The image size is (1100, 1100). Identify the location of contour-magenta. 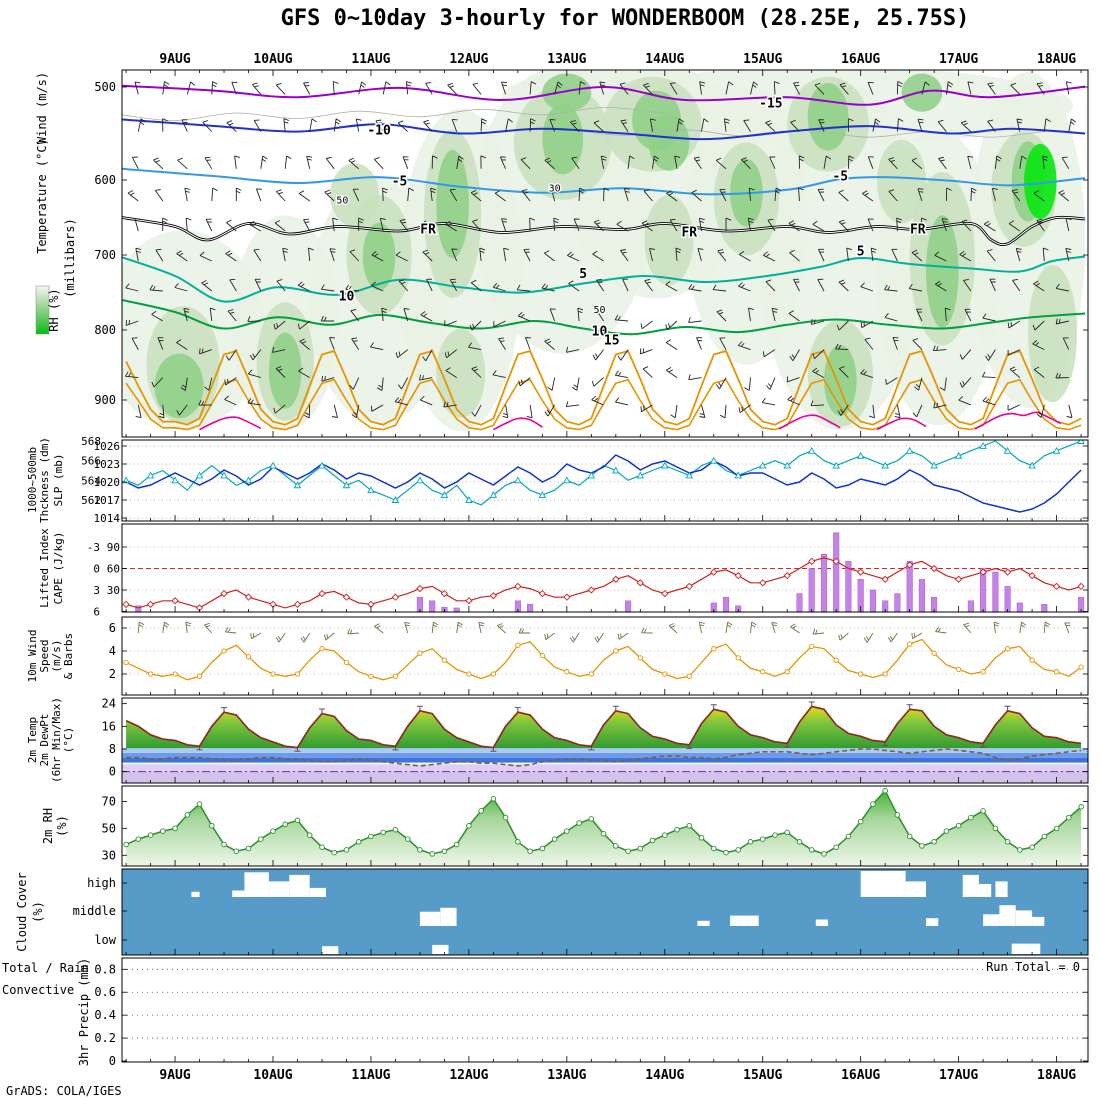
(1018, 420).